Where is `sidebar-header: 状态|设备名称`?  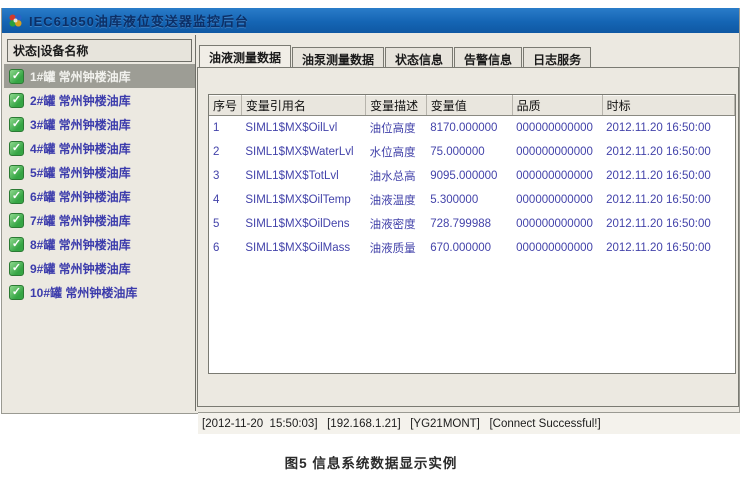
sidebar-header: 状态|设备名称 is located at coordinates (99, 50).